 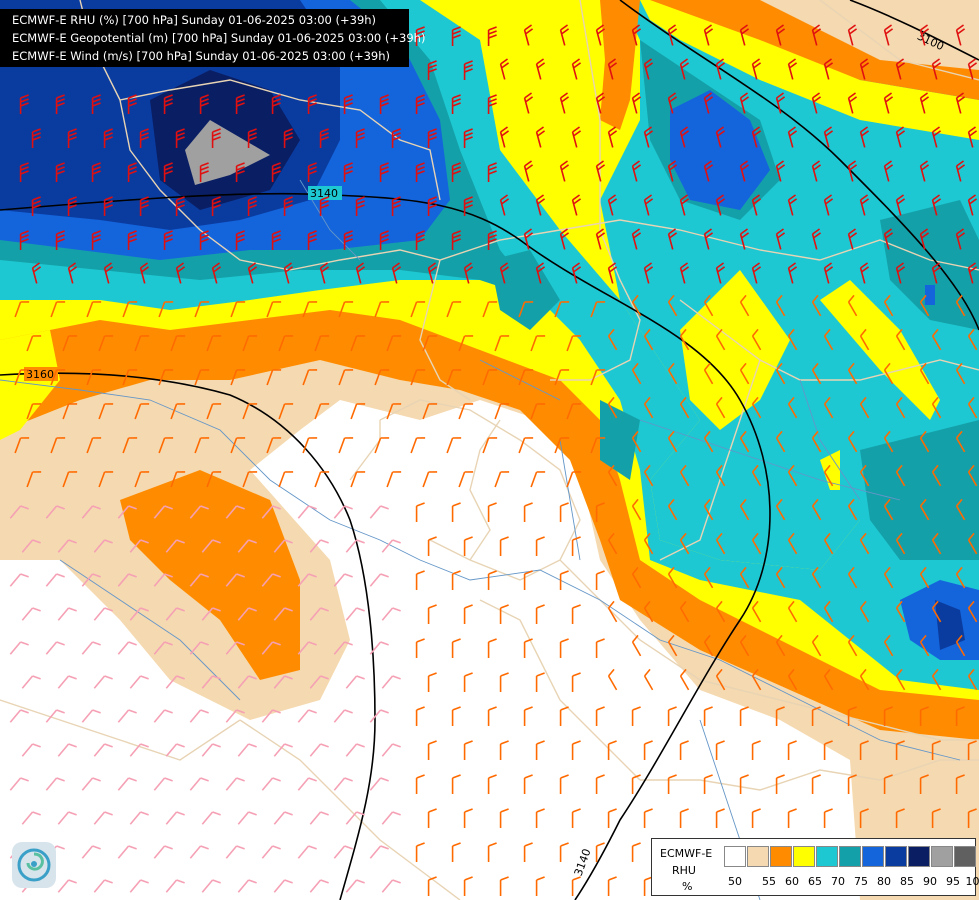 I want to click on legend-tick-label: 85, so click(x=907, y=881).